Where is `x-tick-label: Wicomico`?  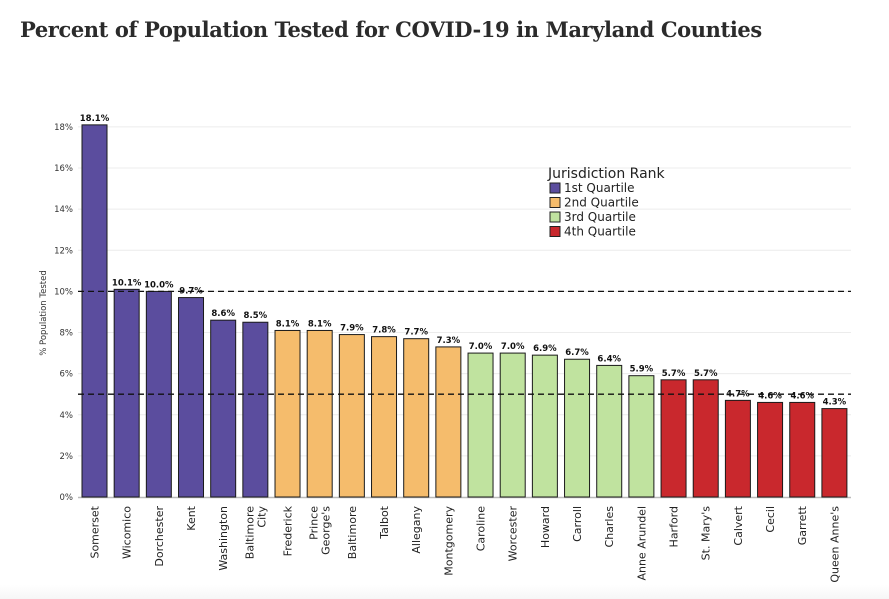 x-tick-label: Wicomico is located at coordinates (127, 532).